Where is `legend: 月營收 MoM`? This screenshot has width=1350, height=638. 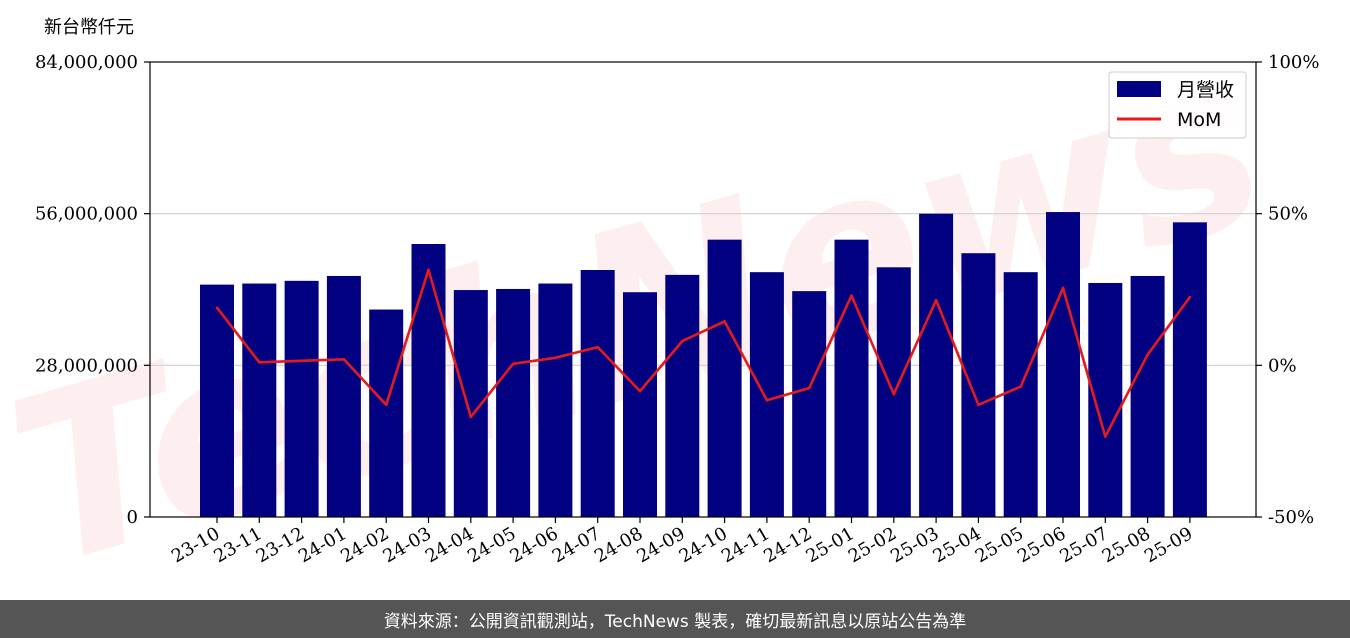 legend: 月營收 MoM is located at coordinates (1177, 105).